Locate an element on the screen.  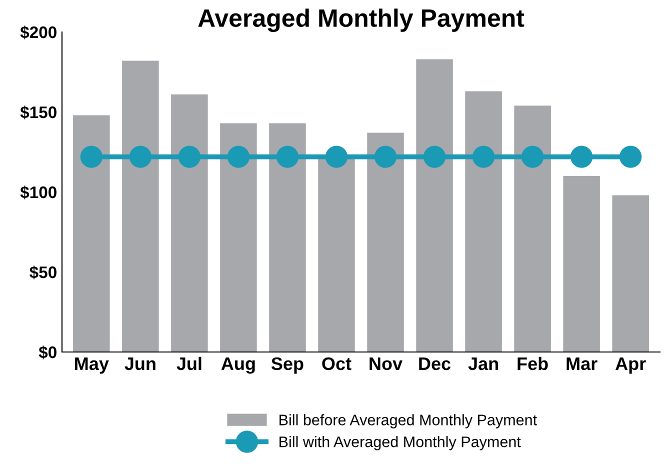
y-tick-label: $100 is located at coordinates (38, 193).